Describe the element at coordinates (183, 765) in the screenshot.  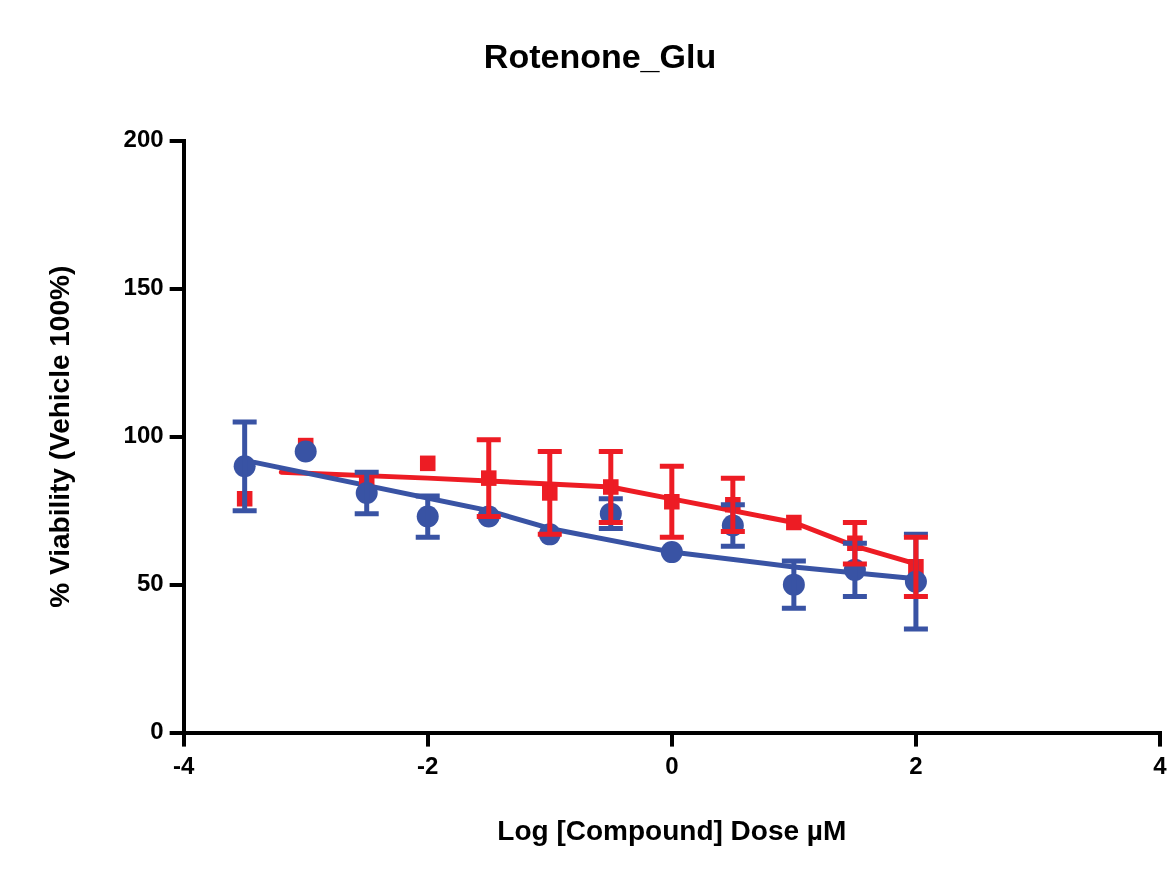
I see `x-tick-label: -4` at that location.